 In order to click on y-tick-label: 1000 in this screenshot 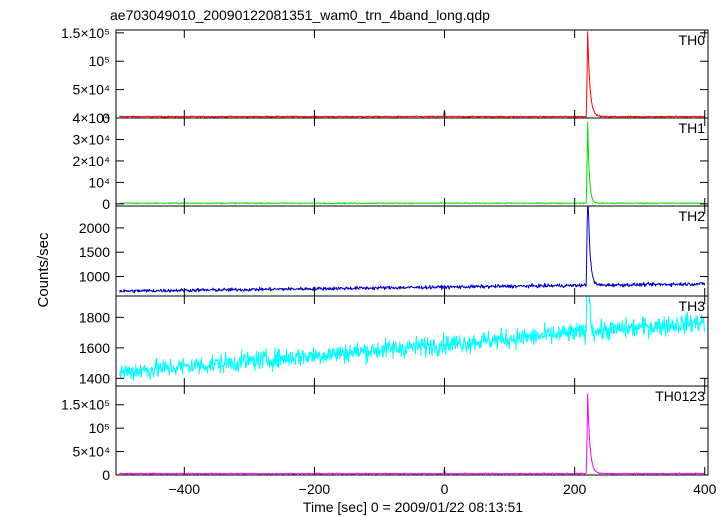, I will do `click(94, 277)`.